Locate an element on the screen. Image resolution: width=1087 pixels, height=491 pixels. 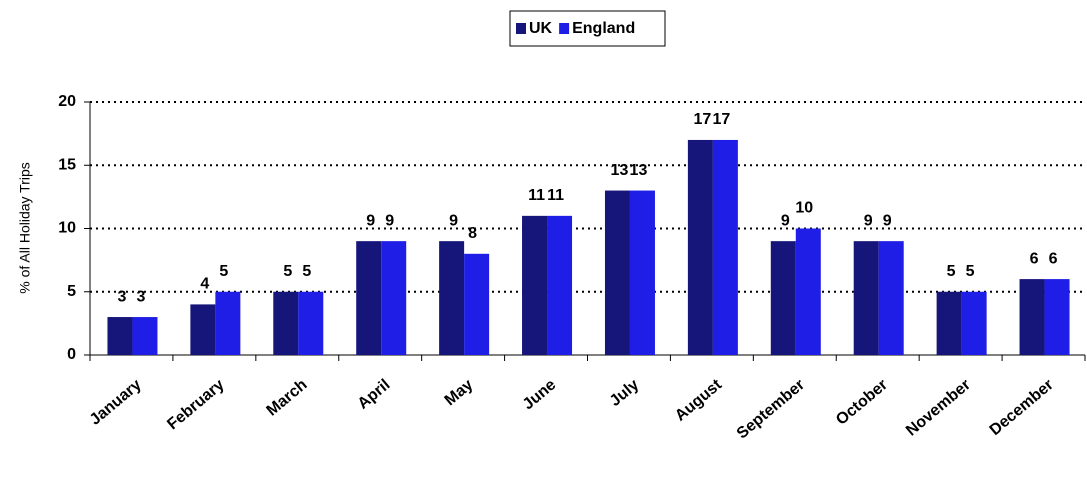
data-label: 10 is located at coordinates (804, 208).